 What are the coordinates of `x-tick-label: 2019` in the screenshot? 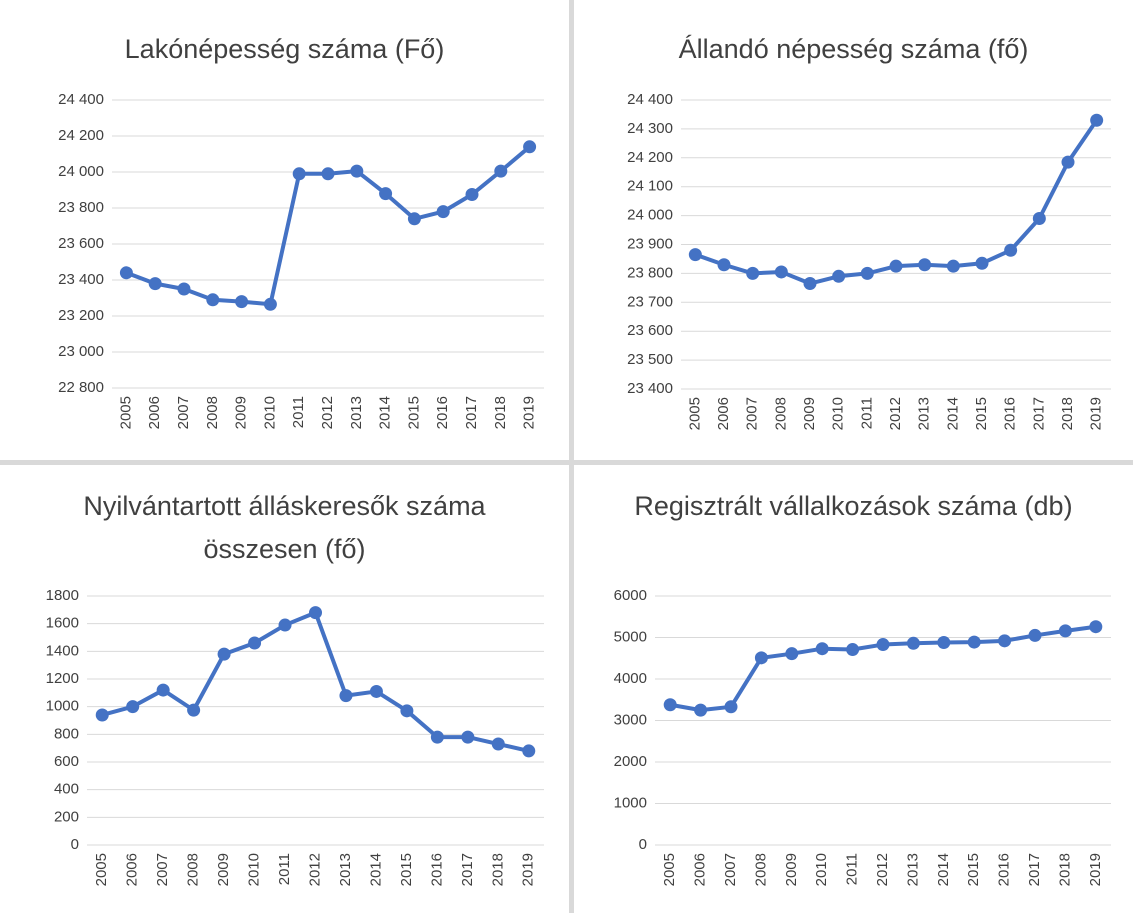 It's located at (1095, 869).